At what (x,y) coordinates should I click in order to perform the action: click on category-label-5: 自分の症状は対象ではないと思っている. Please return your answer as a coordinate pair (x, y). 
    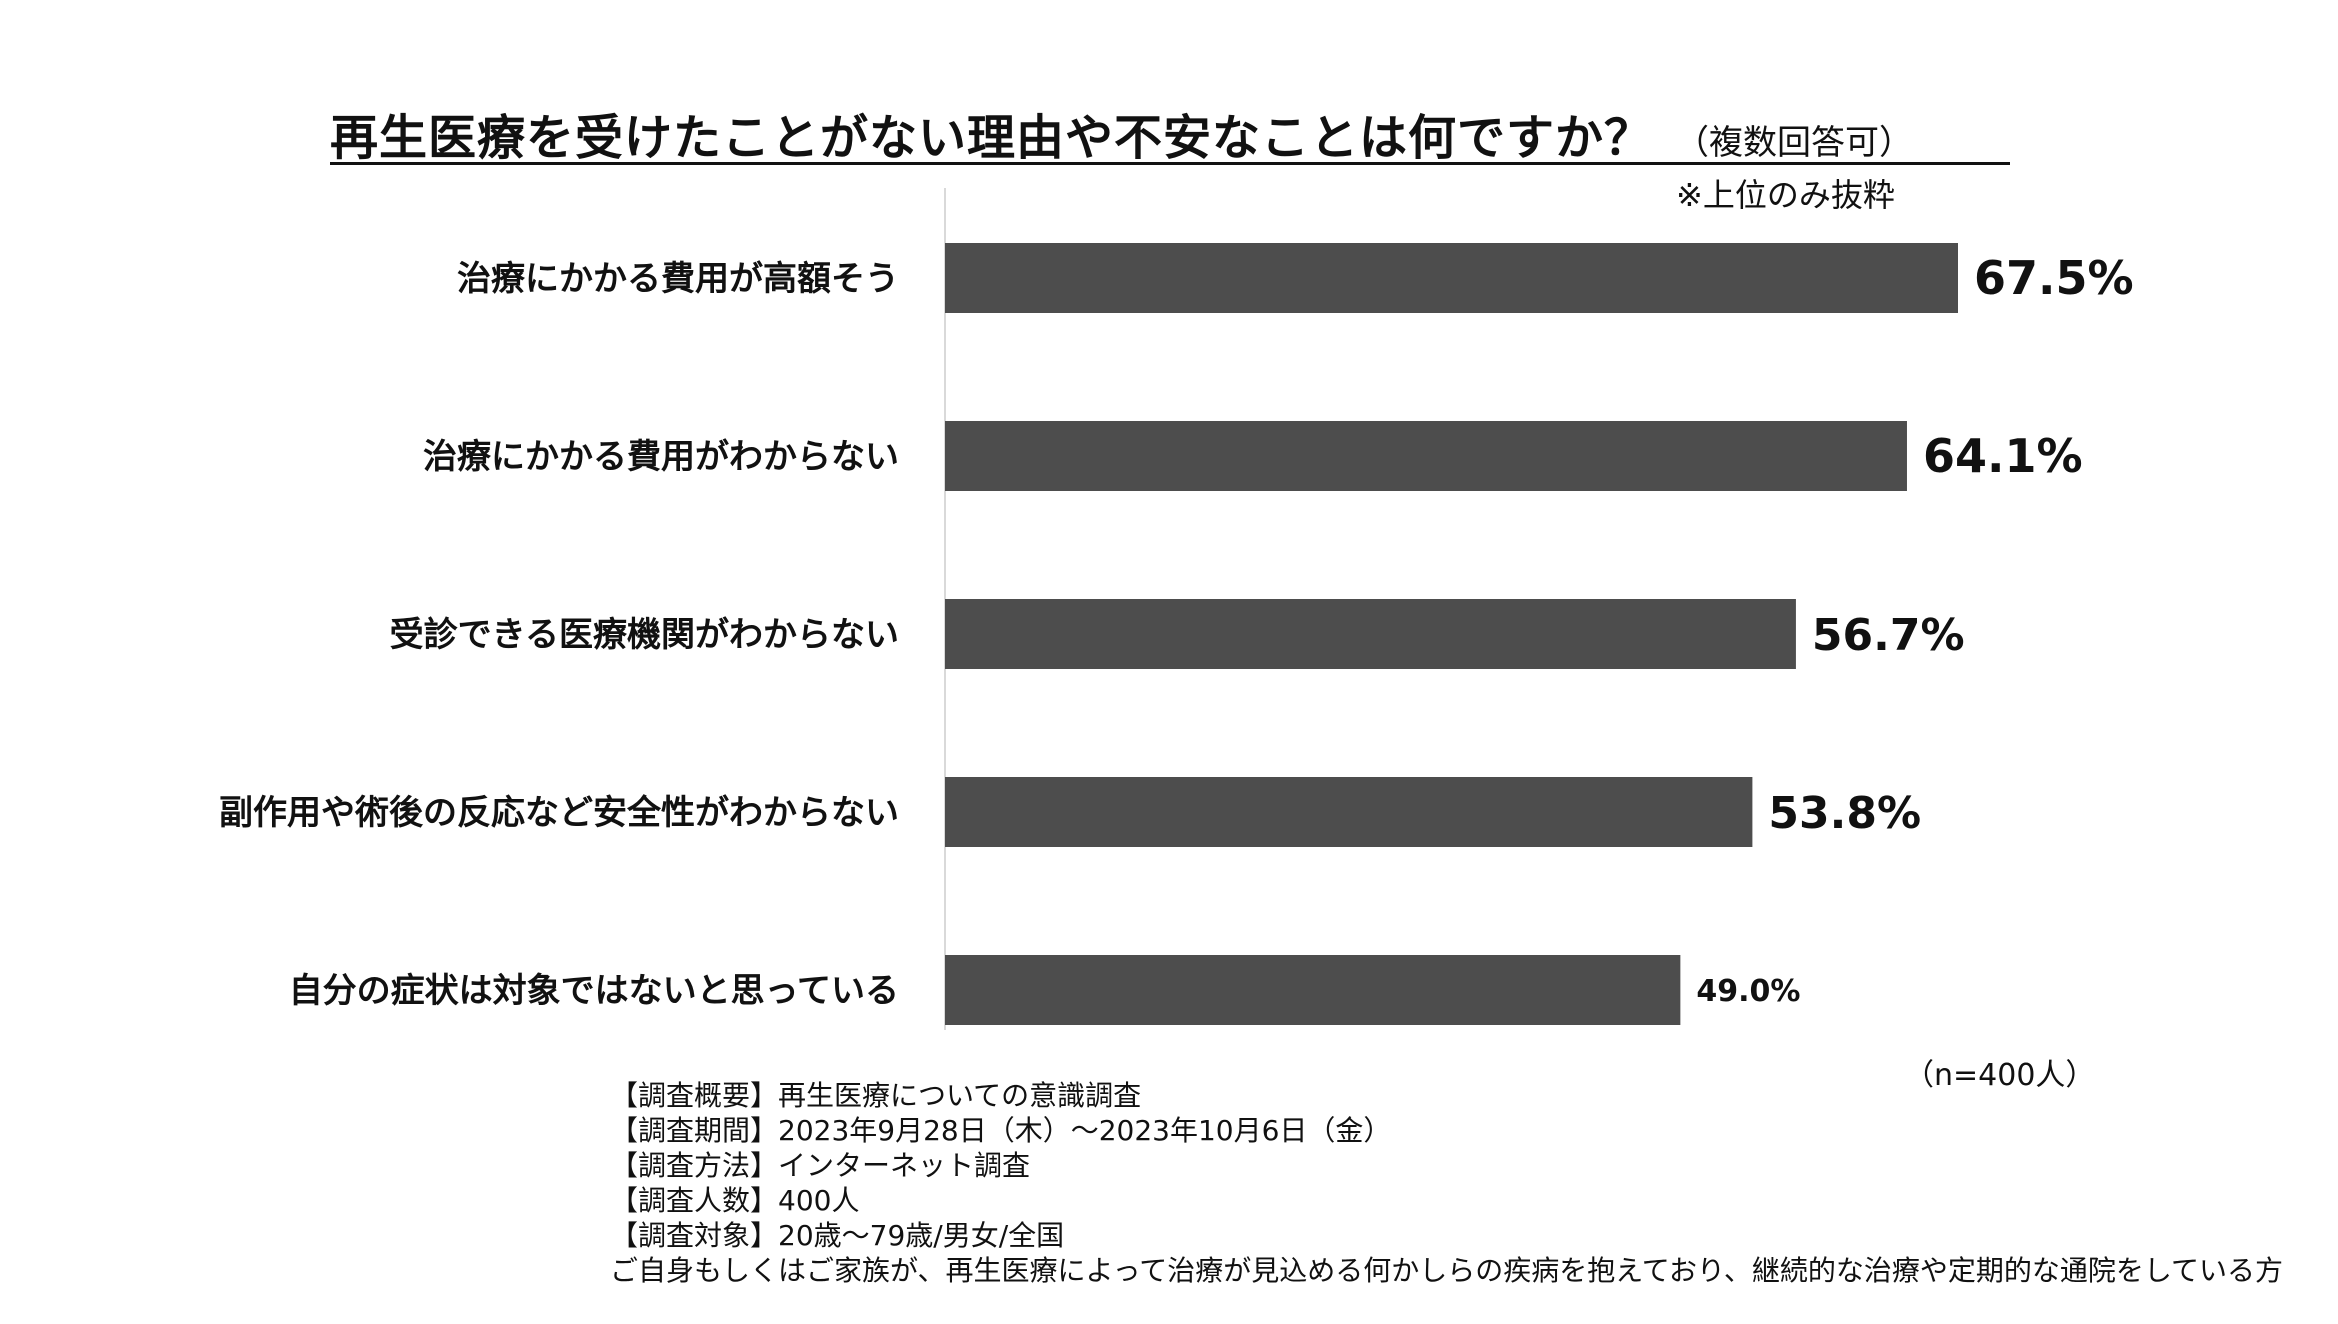
    Looking at the image, I should click on (594, 991).